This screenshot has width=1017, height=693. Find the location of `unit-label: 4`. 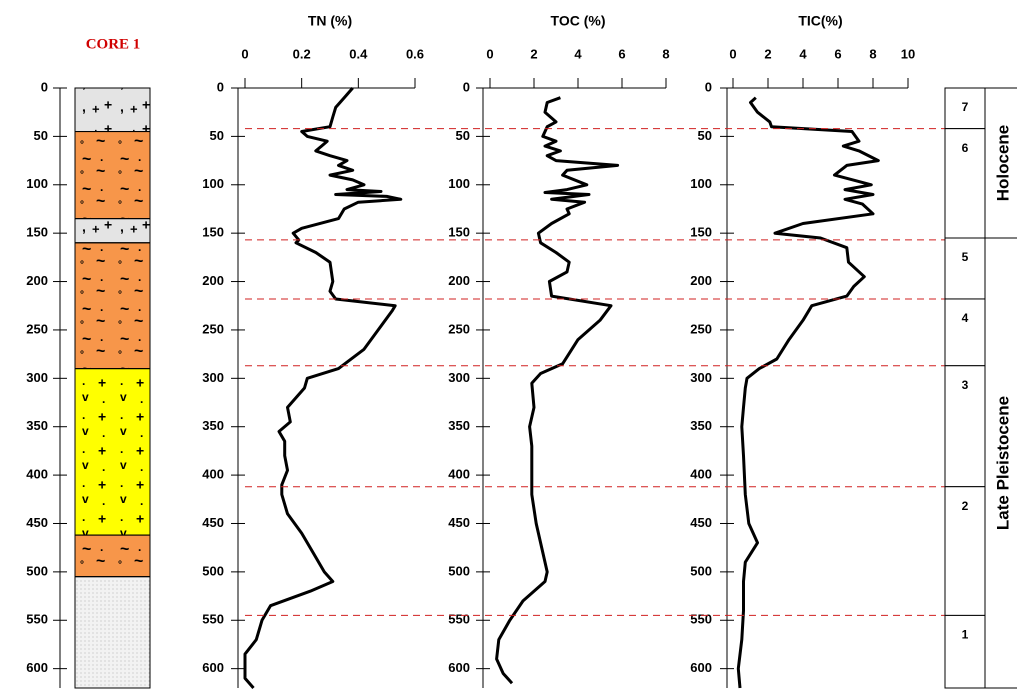

unit-label: 4 is located at coordinates (965, 318).